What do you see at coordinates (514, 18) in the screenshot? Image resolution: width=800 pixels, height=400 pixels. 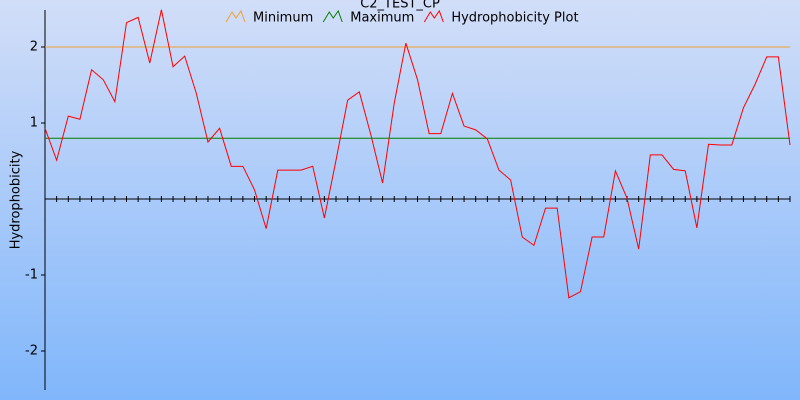 I see `legend-label: Hydrophobicity Plot` at bounding box center [514, 18].